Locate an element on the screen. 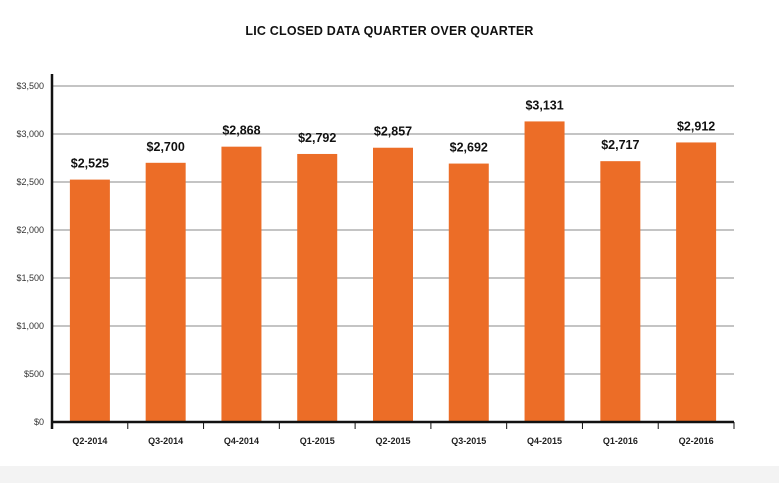  x-tick-label: Q4-2014 is located at coordinates (241, 441).